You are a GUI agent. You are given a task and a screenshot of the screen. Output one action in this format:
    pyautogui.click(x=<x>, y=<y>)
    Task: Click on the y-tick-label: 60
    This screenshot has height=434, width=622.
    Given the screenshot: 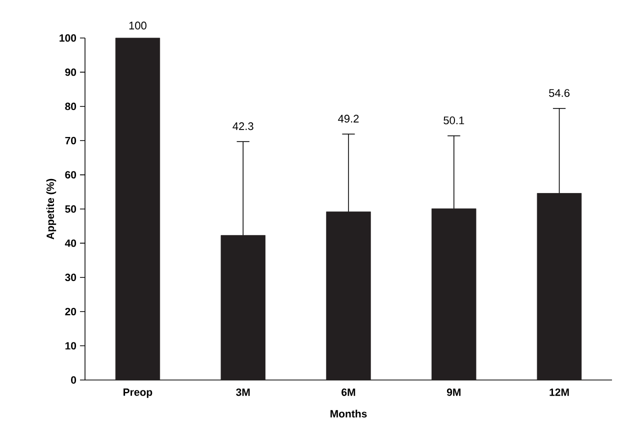 What is the action you would take?
    pyautogui.click(x=70, y=175)
    